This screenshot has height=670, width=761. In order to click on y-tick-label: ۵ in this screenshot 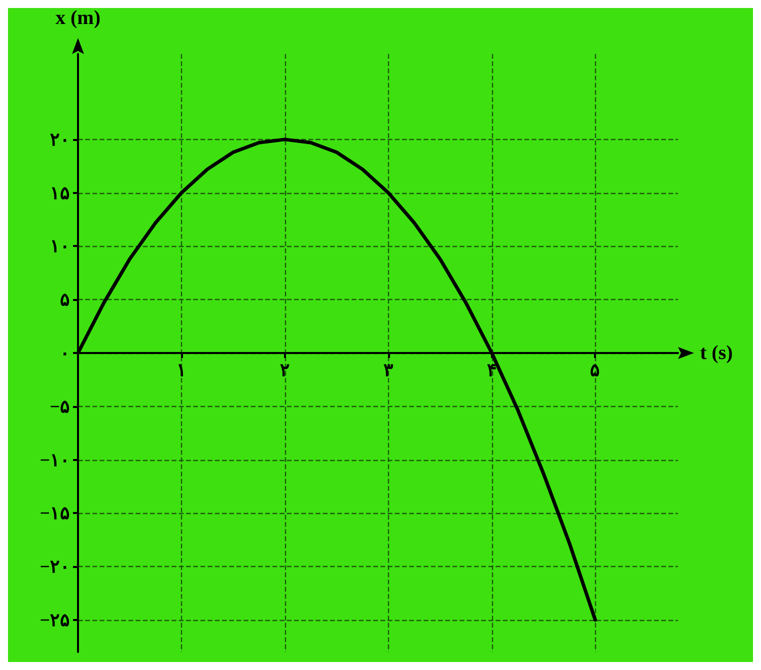, I will do `click(65, 300)`.